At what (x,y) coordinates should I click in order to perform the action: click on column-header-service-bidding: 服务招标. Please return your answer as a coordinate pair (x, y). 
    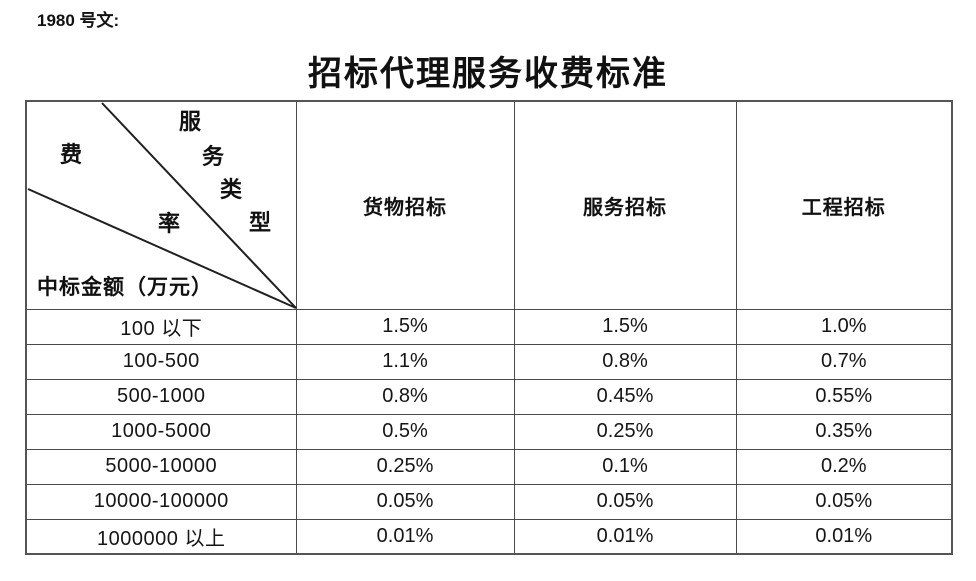
    Looking at the image, I should click on (625, 205).